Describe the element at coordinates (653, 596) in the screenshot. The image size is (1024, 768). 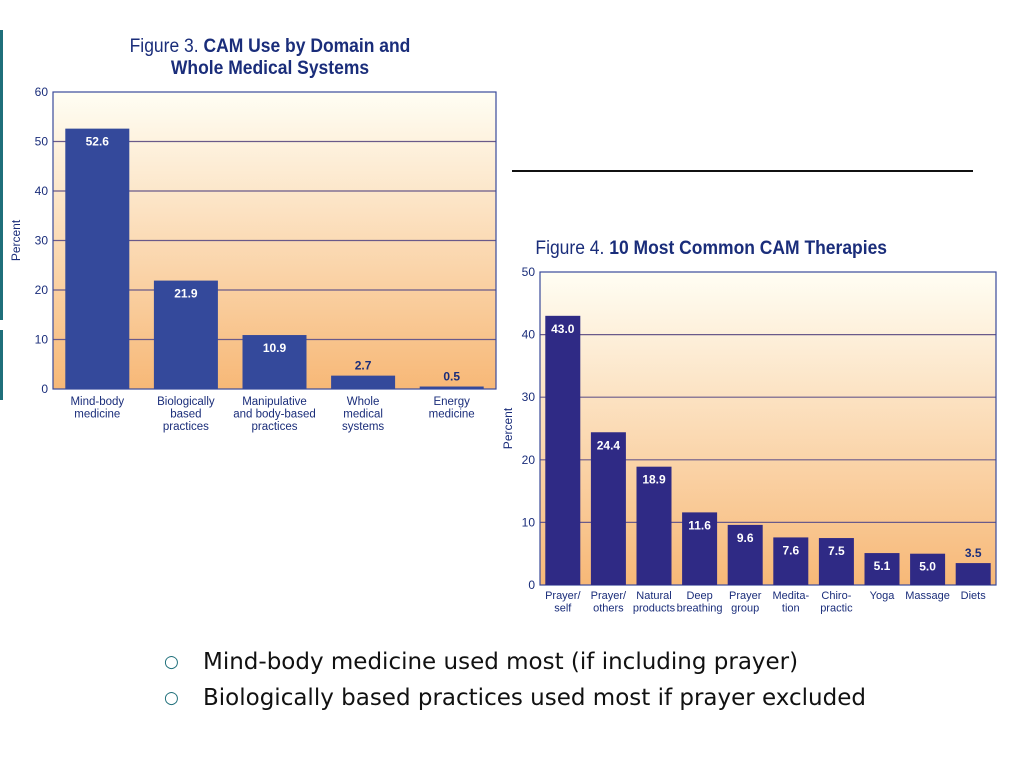
I see `x-category-label: Natural` at that location.